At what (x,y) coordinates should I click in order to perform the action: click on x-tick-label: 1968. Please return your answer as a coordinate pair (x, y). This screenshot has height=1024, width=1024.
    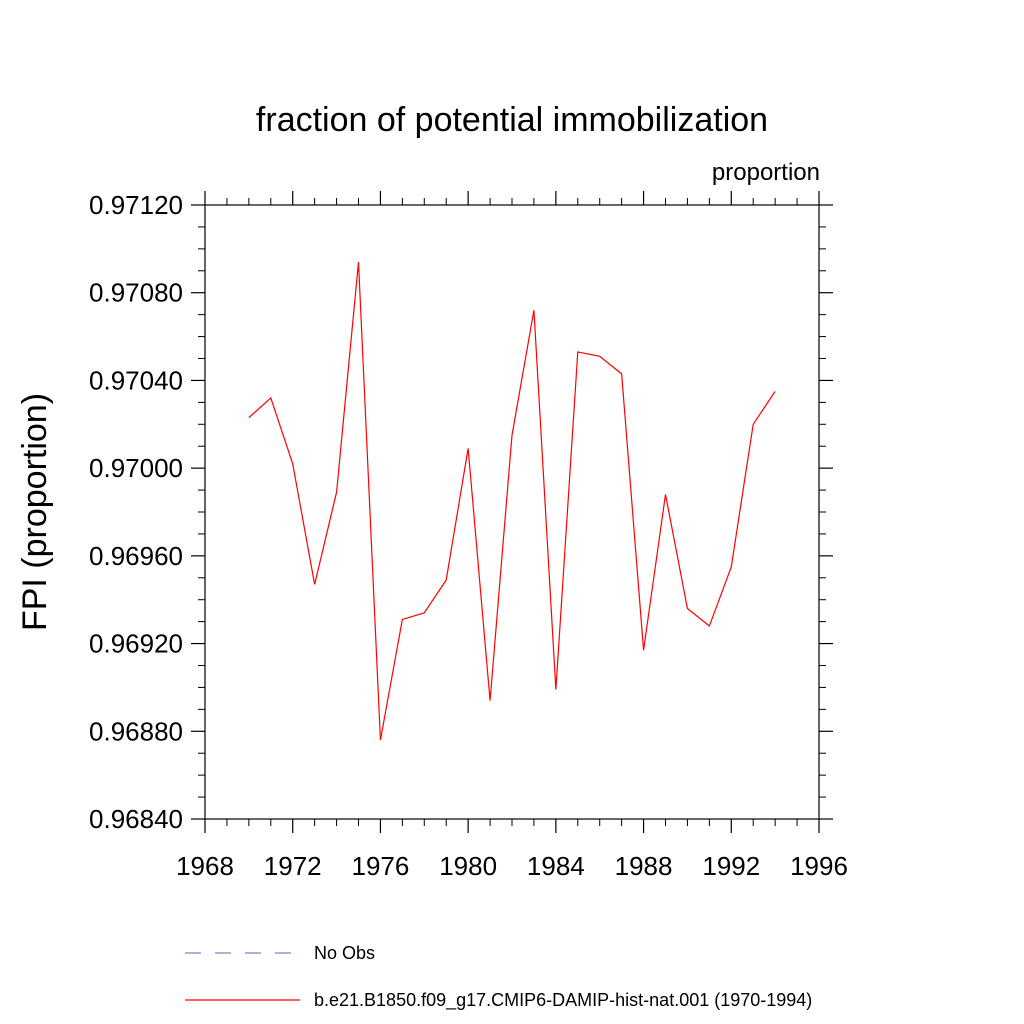
    Looking at the image, I should click on (205, 866).